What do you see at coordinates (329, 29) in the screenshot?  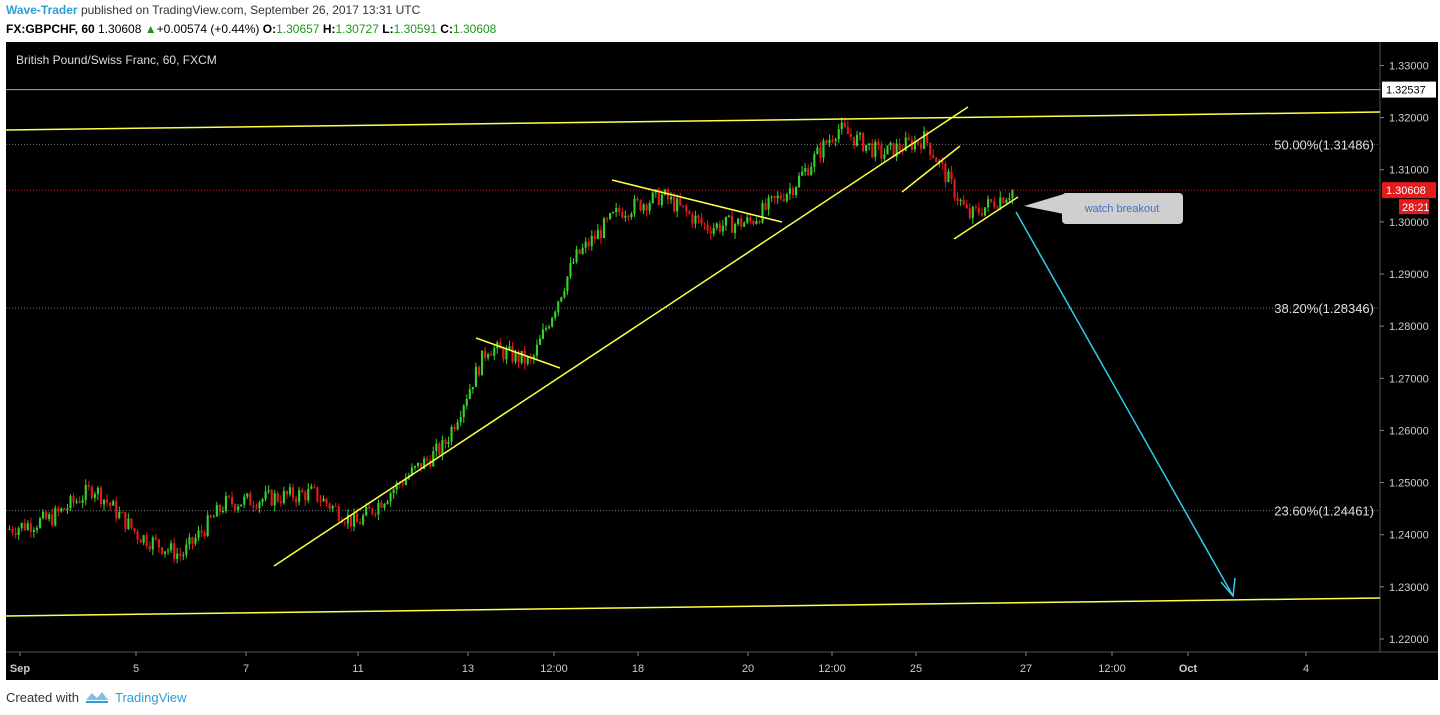 I see `high-label: H:` at bounding box center [329, 29].